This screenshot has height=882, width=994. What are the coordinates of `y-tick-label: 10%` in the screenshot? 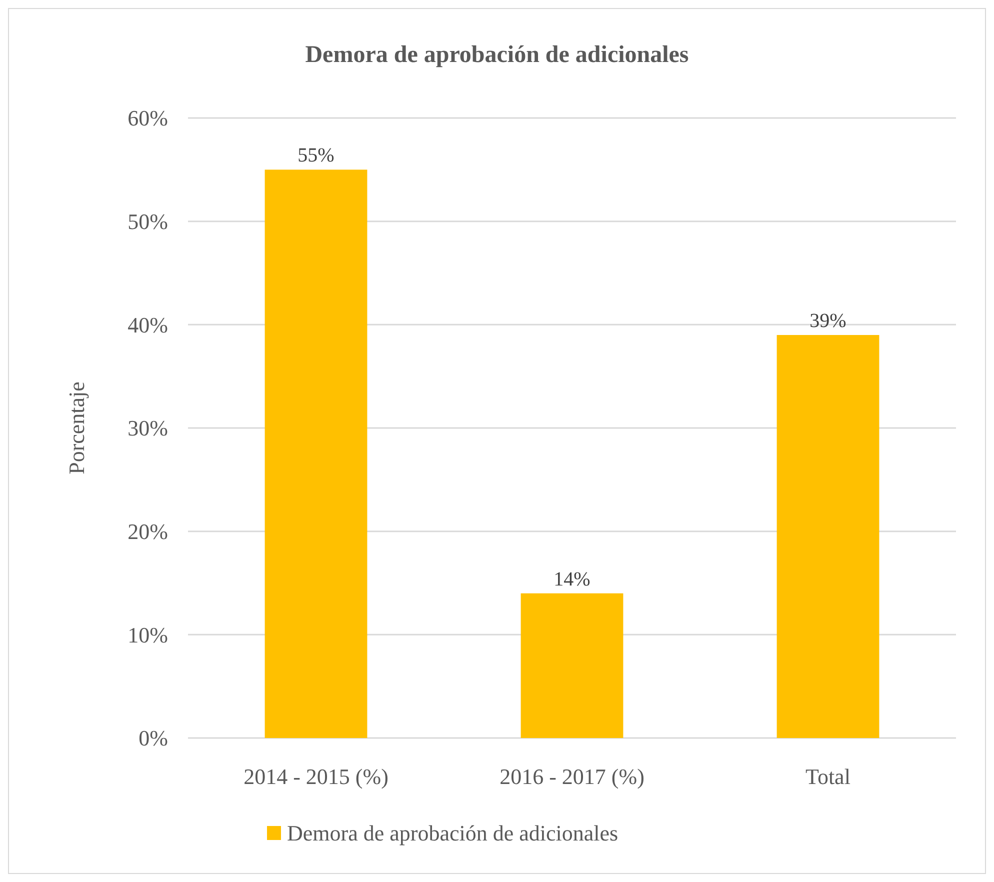 It's located at (148, 635).